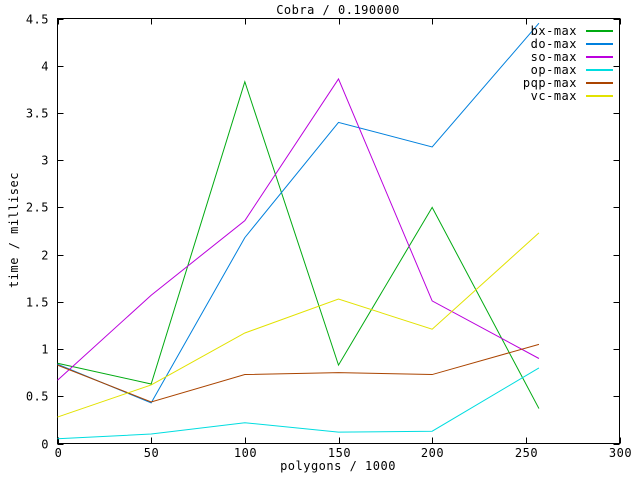 The height and width of the screenshot is (480, 640). I want to click on legend-item-vc-max: vc-max, so click(568, 95).